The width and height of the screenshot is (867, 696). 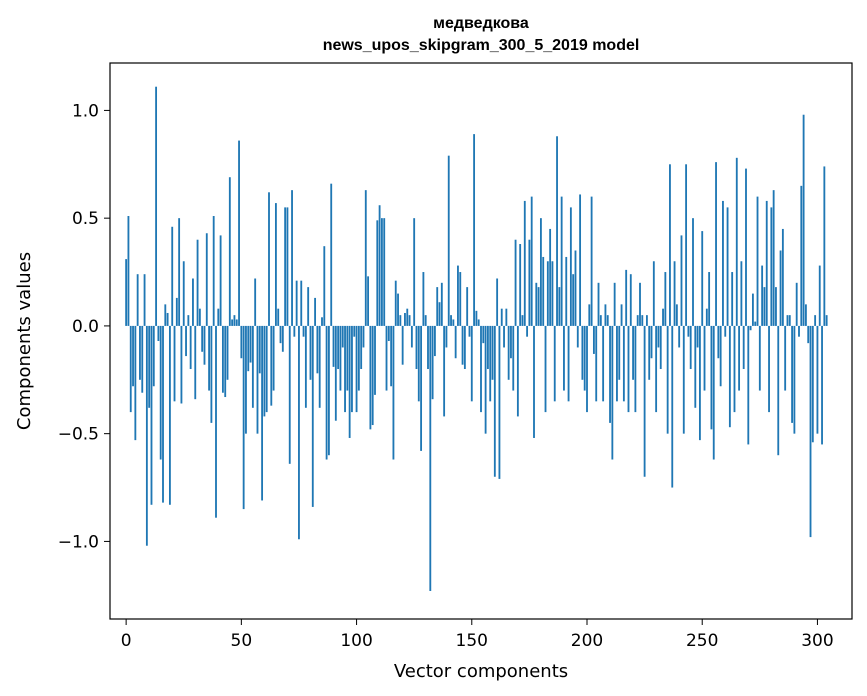 I want to click on y-tick-label-2: 0.0, so click(x=85, y=327).